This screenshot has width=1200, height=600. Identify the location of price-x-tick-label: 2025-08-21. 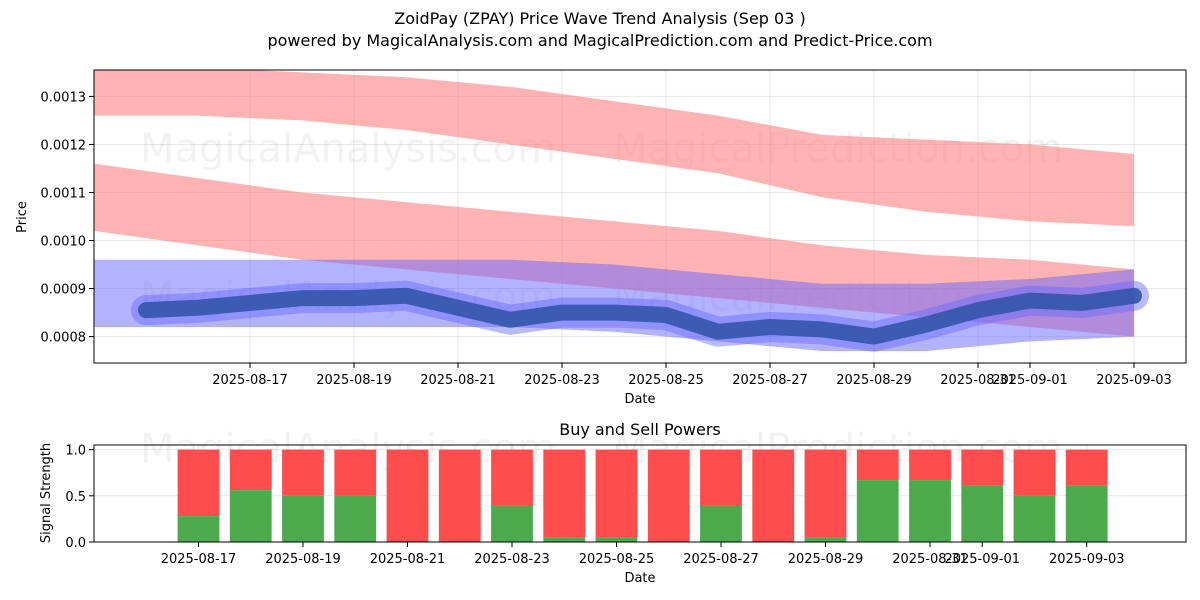
(458, 380).